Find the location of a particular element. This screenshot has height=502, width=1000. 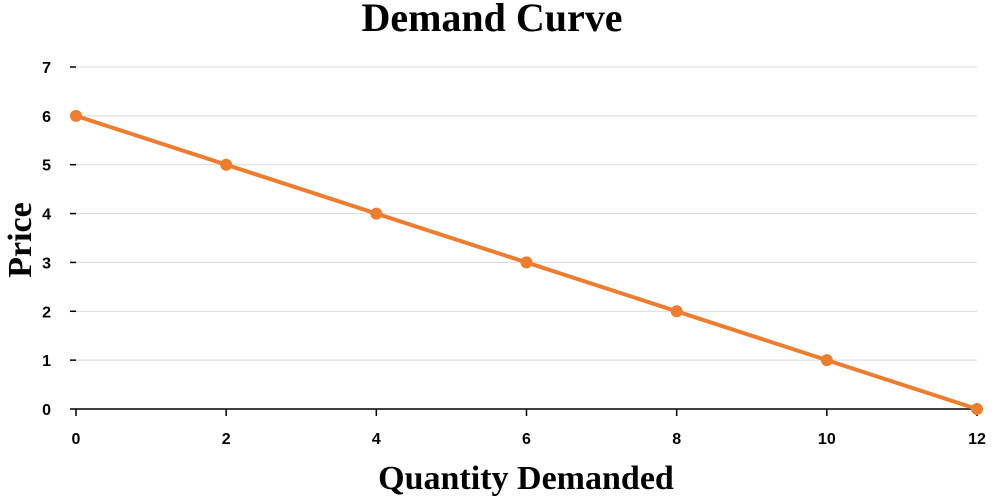

y-tick-label-3: 3 is located at coordinates (46, 263).